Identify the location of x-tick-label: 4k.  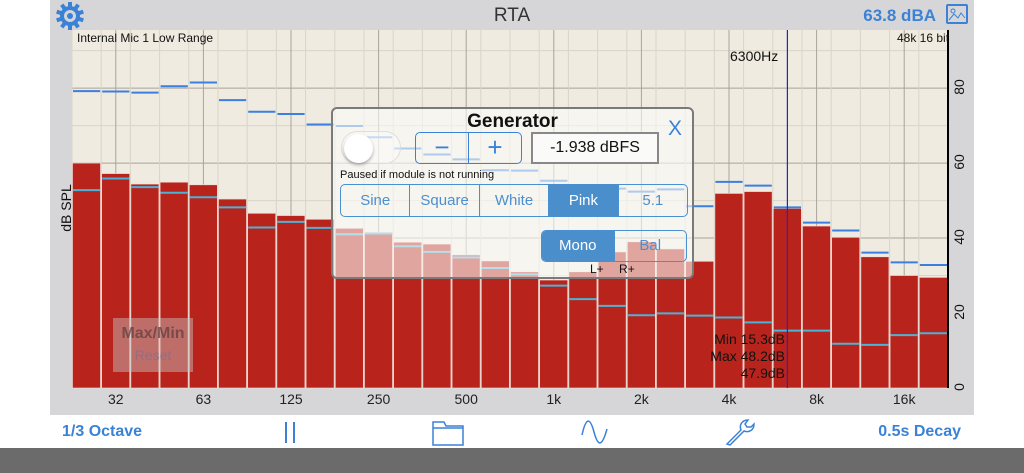
(729, 399).